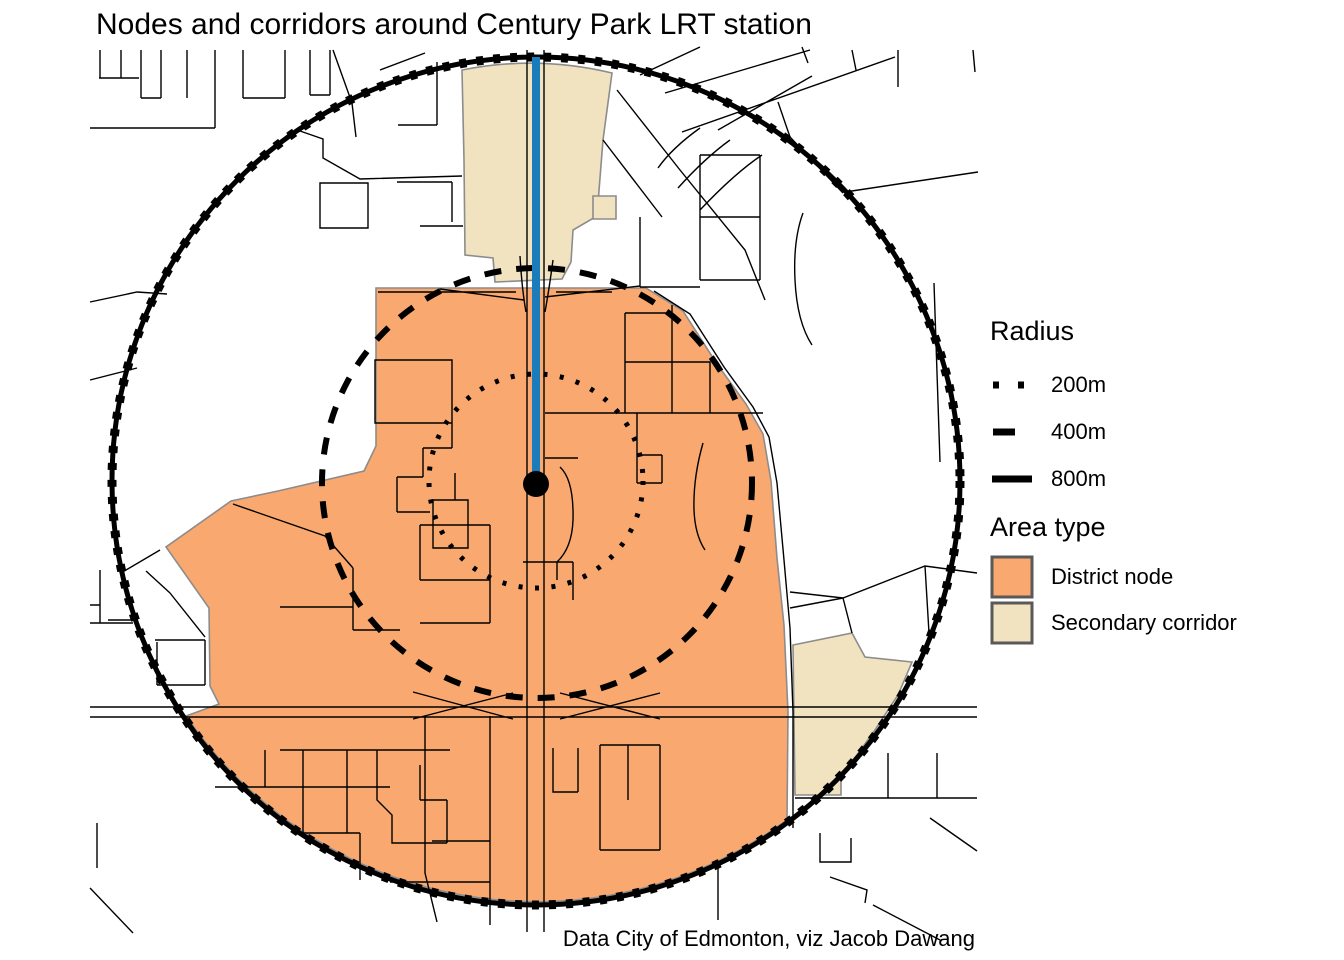  I want to click on caption: Data City of Edmonton, viz Jacob Dawang, so click(768, 938).